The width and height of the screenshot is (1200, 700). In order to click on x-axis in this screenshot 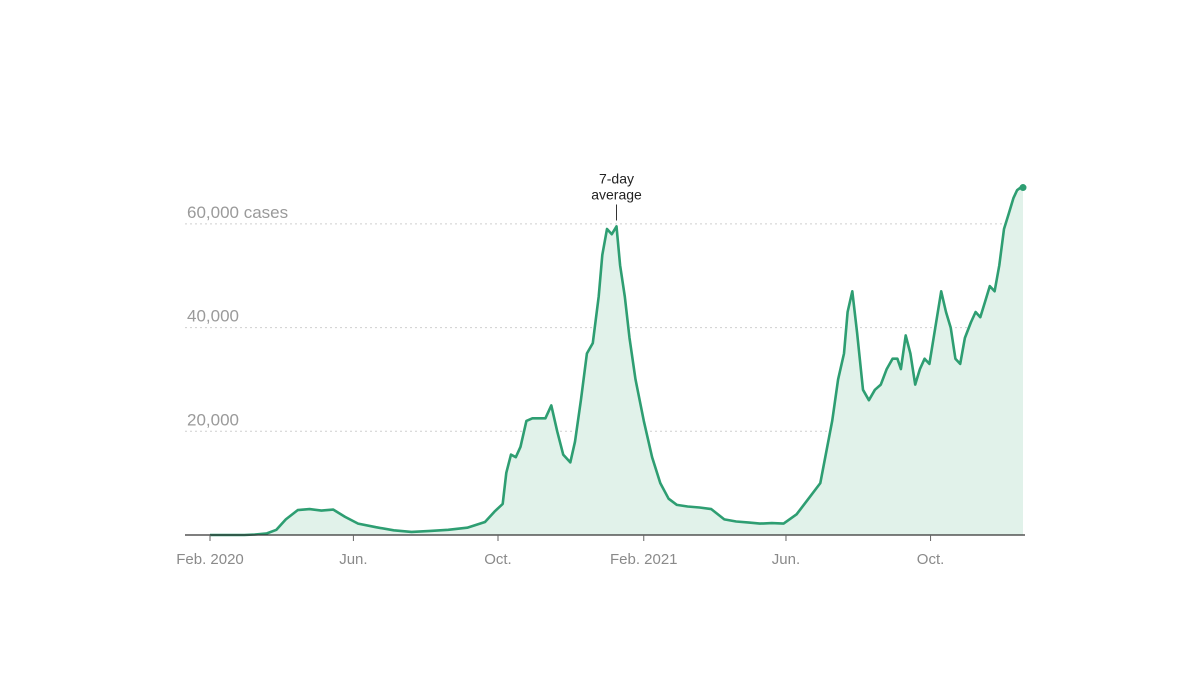, I will do `click(605, 537)`.